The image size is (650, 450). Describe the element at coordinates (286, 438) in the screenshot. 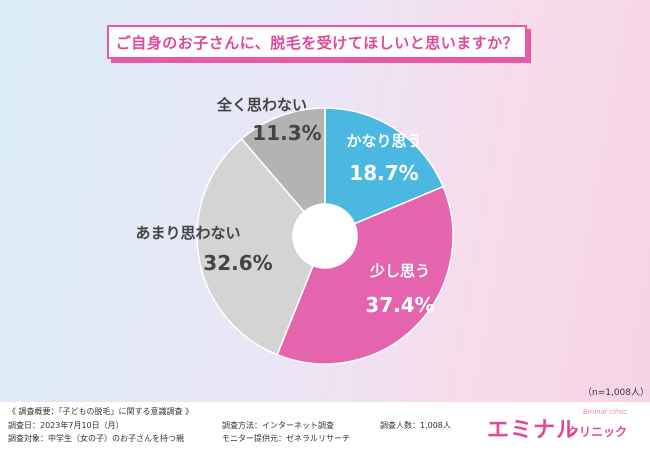

I see `survey-monitor: モニター提供元：ゼネラルリサーチ` at that location.